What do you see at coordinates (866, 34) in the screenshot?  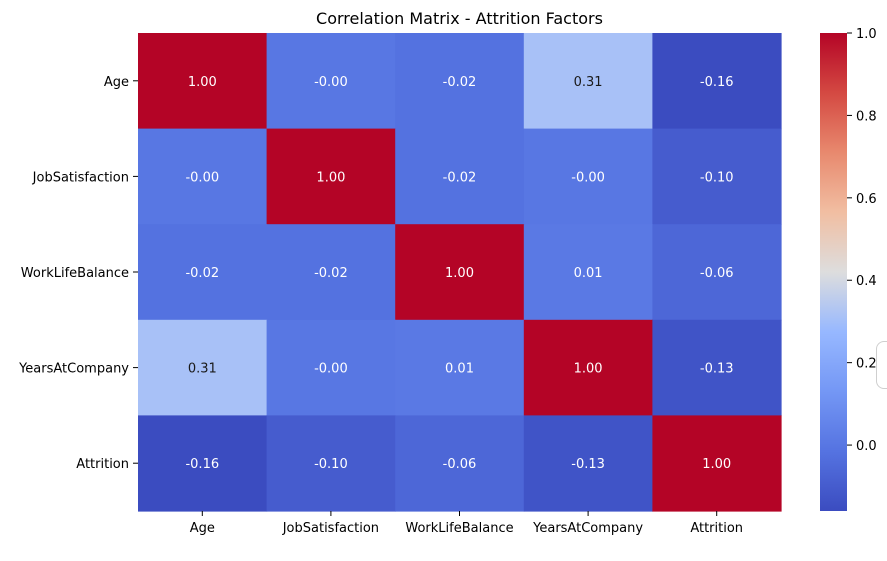 I see `colorbar-tick-label: 1.0` at bounding box center [866, 34].